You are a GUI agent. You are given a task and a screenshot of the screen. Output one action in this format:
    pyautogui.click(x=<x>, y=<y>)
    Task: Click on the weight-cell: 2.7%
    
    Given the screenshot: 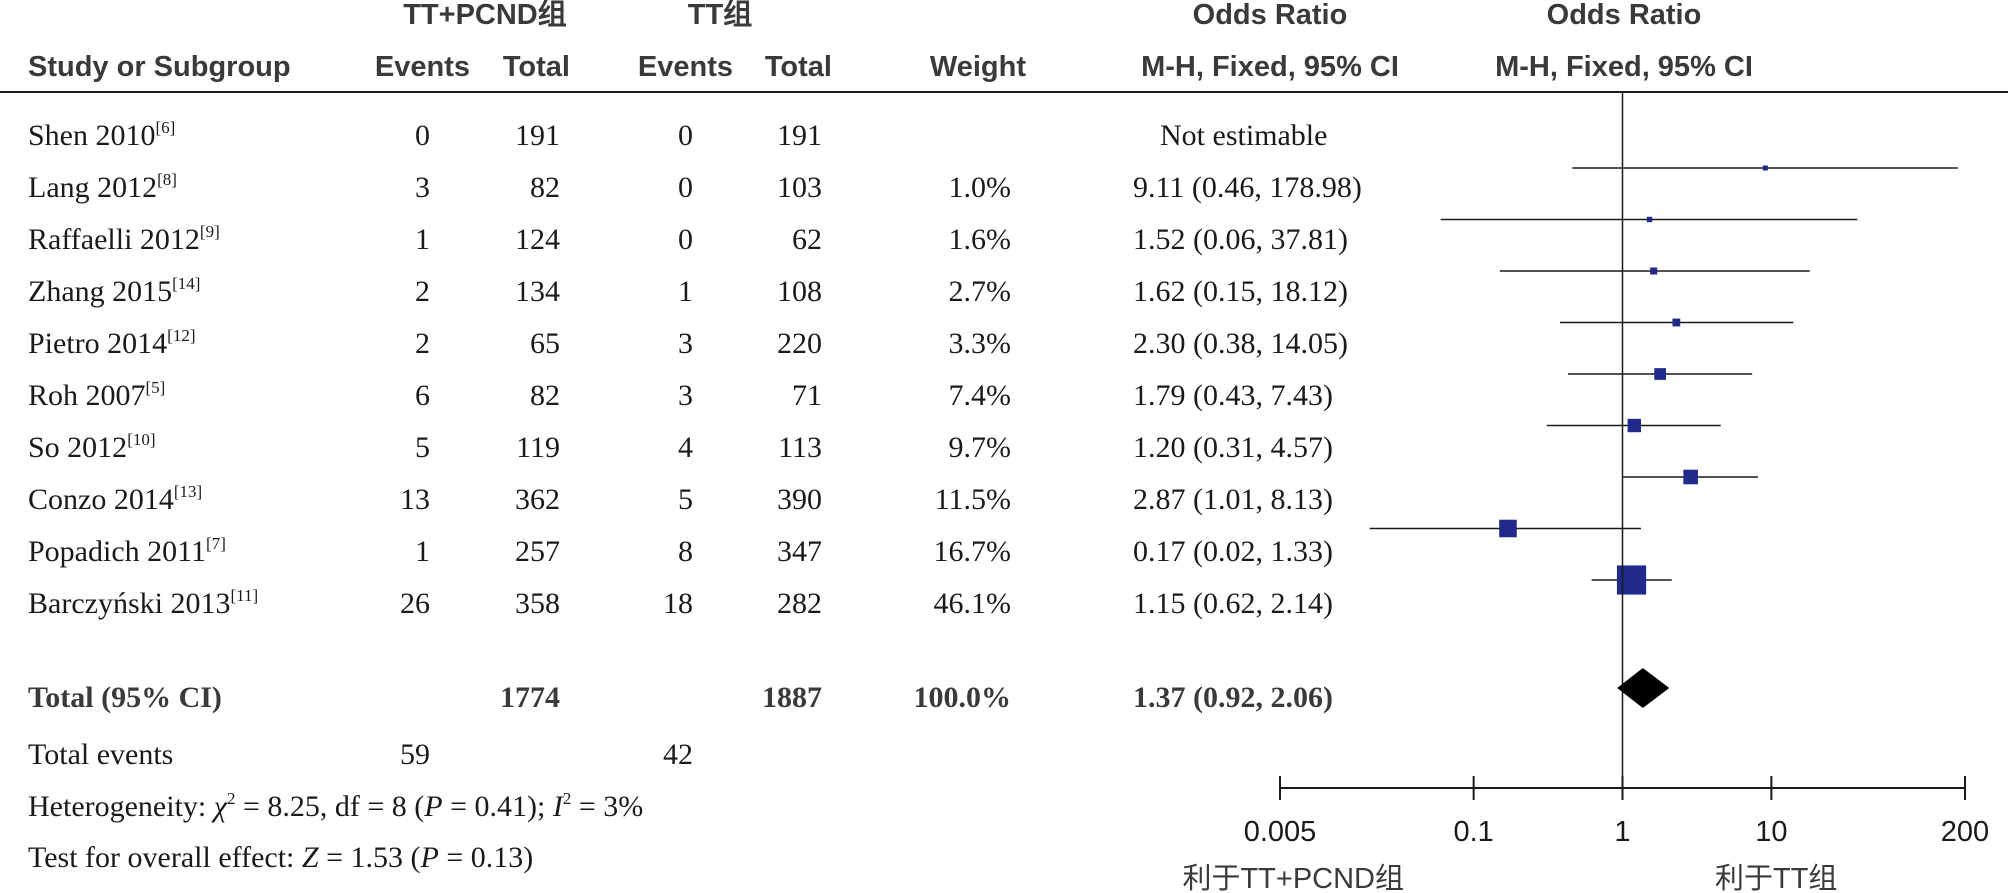 What is the action you would take?
    pyautogui.click(x=980, y=291)
    